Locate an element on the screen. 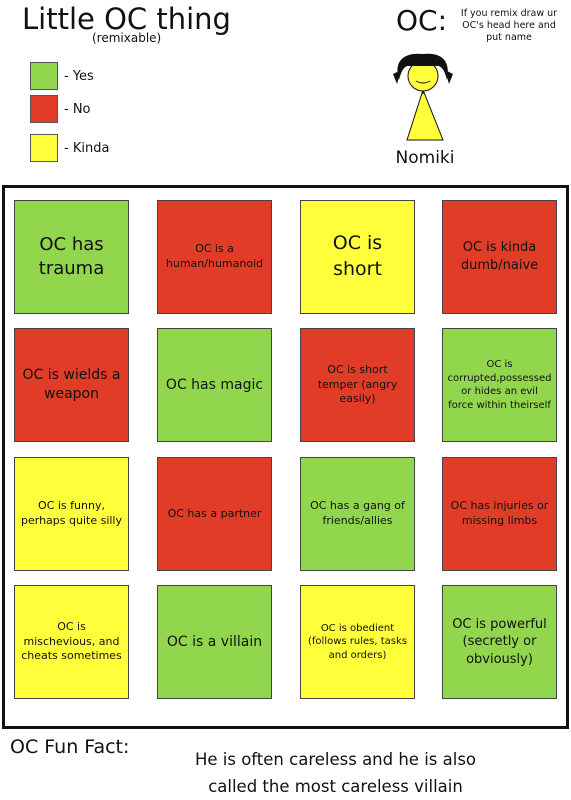 The width and height of the screenshot is (571, 800). cell-text: OC is a human/humanoid is located at coordinates (214, 256).